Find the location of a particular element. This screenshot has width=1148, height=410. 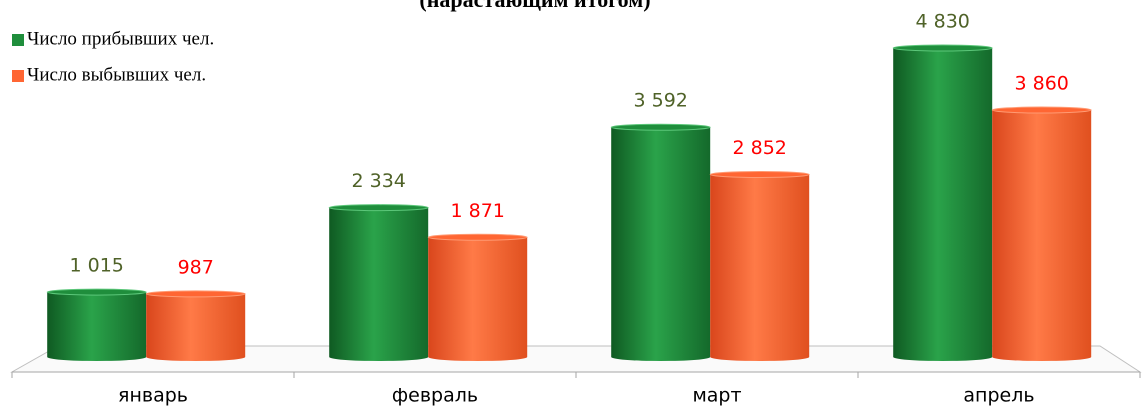

data-label: 3 860 is located at coordinates (1041, 84).